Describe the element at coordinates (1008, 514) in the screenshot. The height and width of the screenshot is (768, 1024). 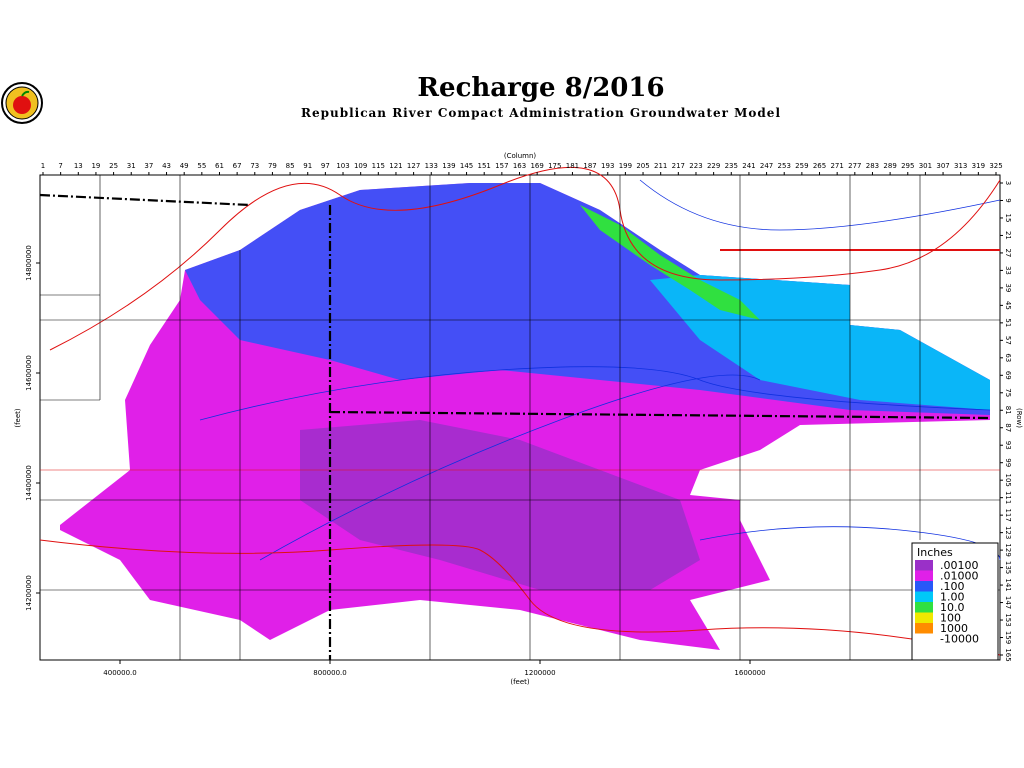
I see `row-label: 117` at that location.